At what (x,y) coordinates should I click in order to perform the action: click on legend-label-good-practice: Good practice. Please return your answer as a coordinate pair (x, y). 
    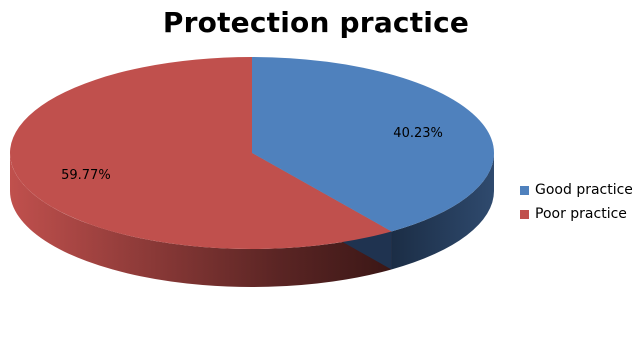
    Looking at the image, I should click on (583, 190).